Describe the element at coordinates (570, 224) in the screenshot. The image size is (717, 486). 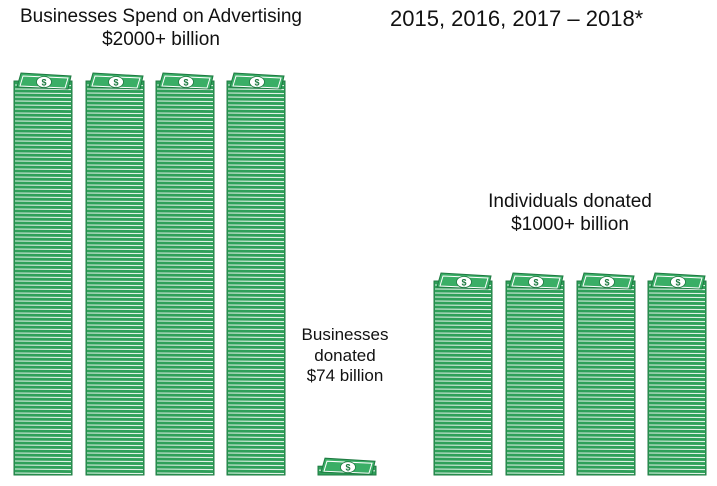
I see `individual-donations-label-line-2: $1000+ billion` at that location.